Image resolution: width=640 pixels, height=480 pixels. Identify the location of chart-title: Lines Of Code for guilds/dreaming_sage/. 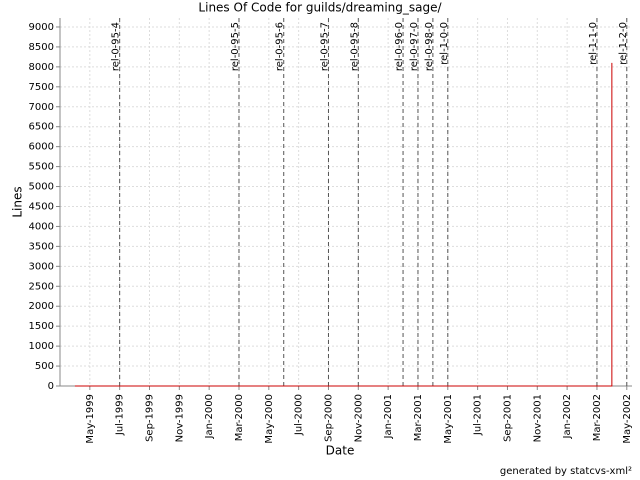
(320, 8).